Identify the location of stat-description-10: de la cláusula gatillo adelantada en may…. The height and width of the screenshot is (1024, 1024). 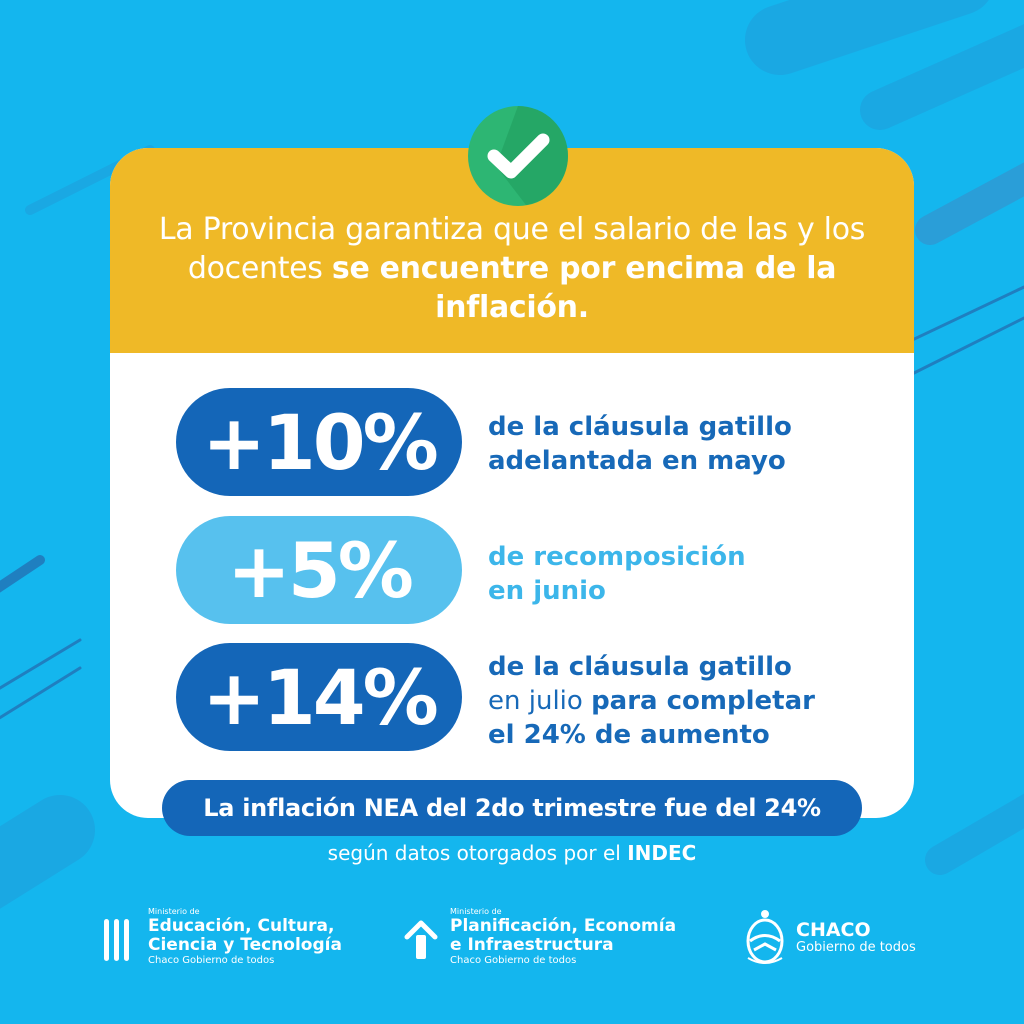
(688, 444).